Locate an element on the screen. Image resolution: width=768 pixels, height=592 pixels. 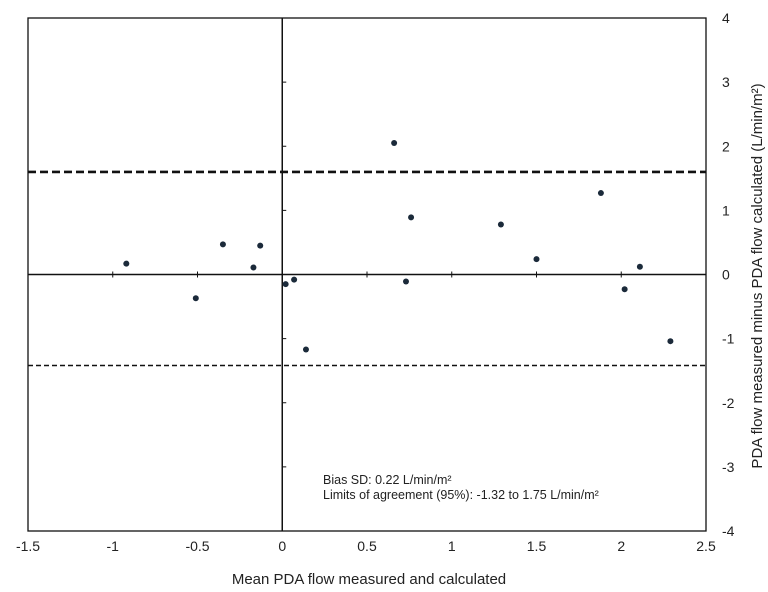
y-tick-label: 4 is located at coordinates (726, 18).